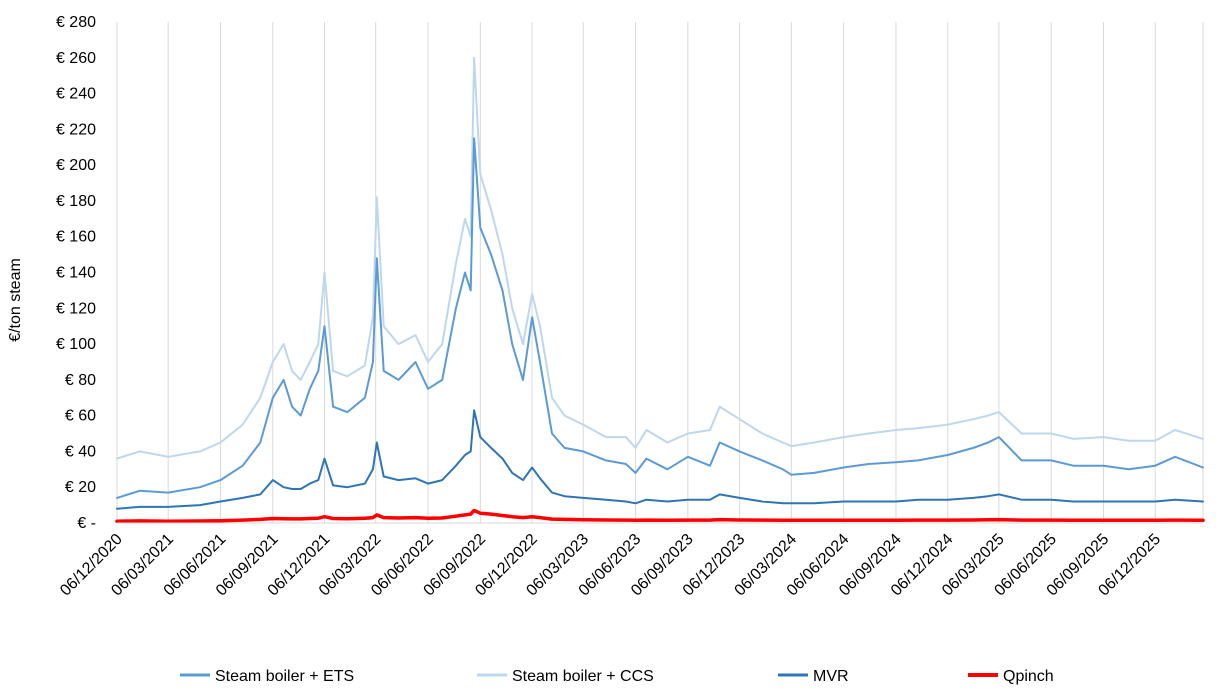 This screenshot has height=692, width=1223. Describe the element at coordinates (80, 451) in the screenshot. I see `y-tick-label: € 40` at that location.